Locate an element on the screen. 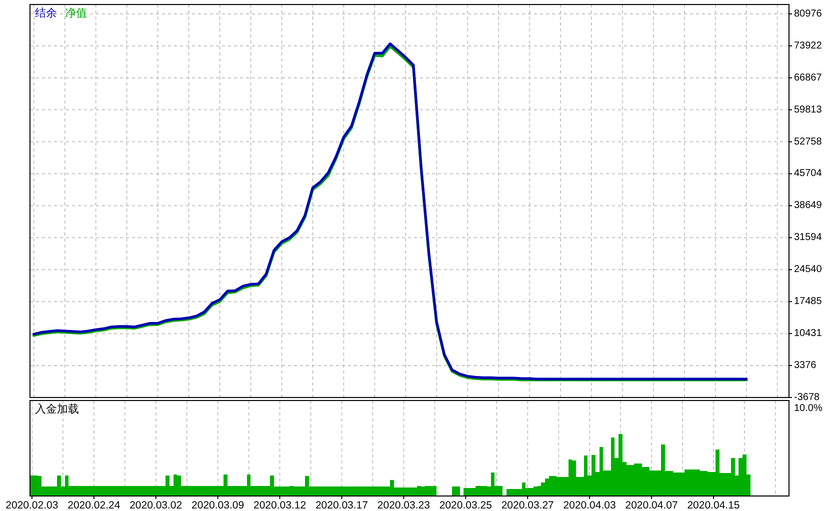 The height and width of the screenshot is (511, 834). y-tick-label: 3376 is located at coordinates (805, 366).